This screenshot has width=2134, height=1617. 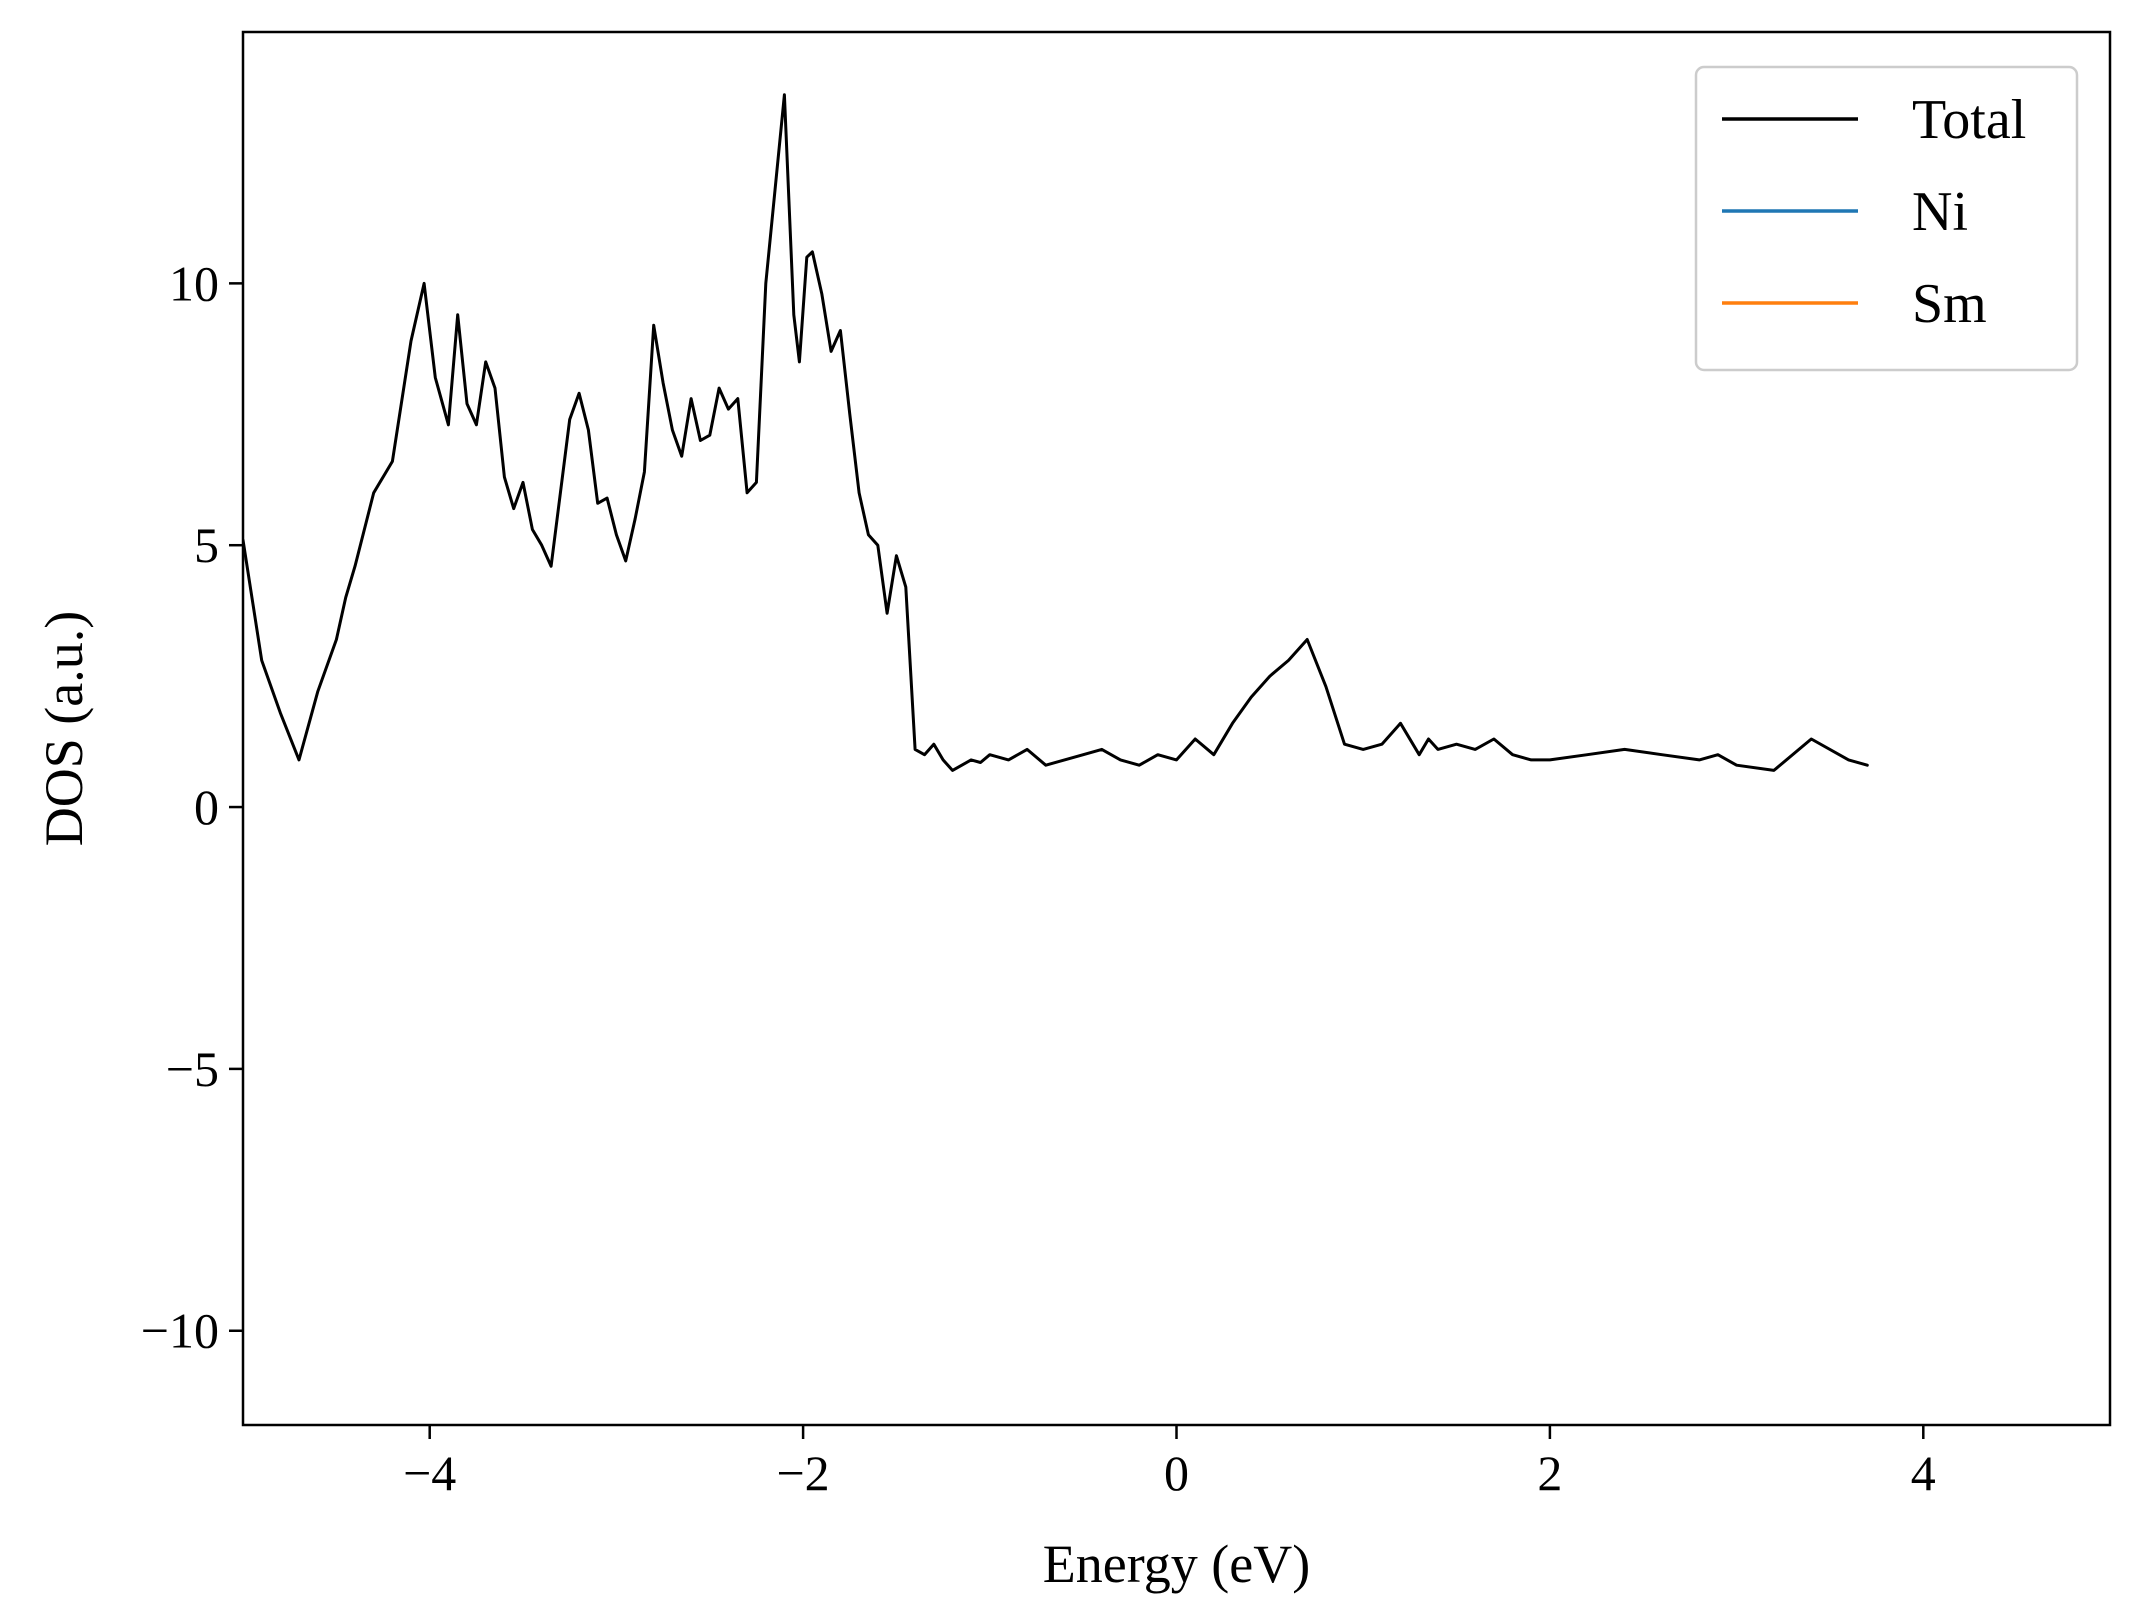 I want to click on legend-label-total: Total, so click(x=1969, y=120).